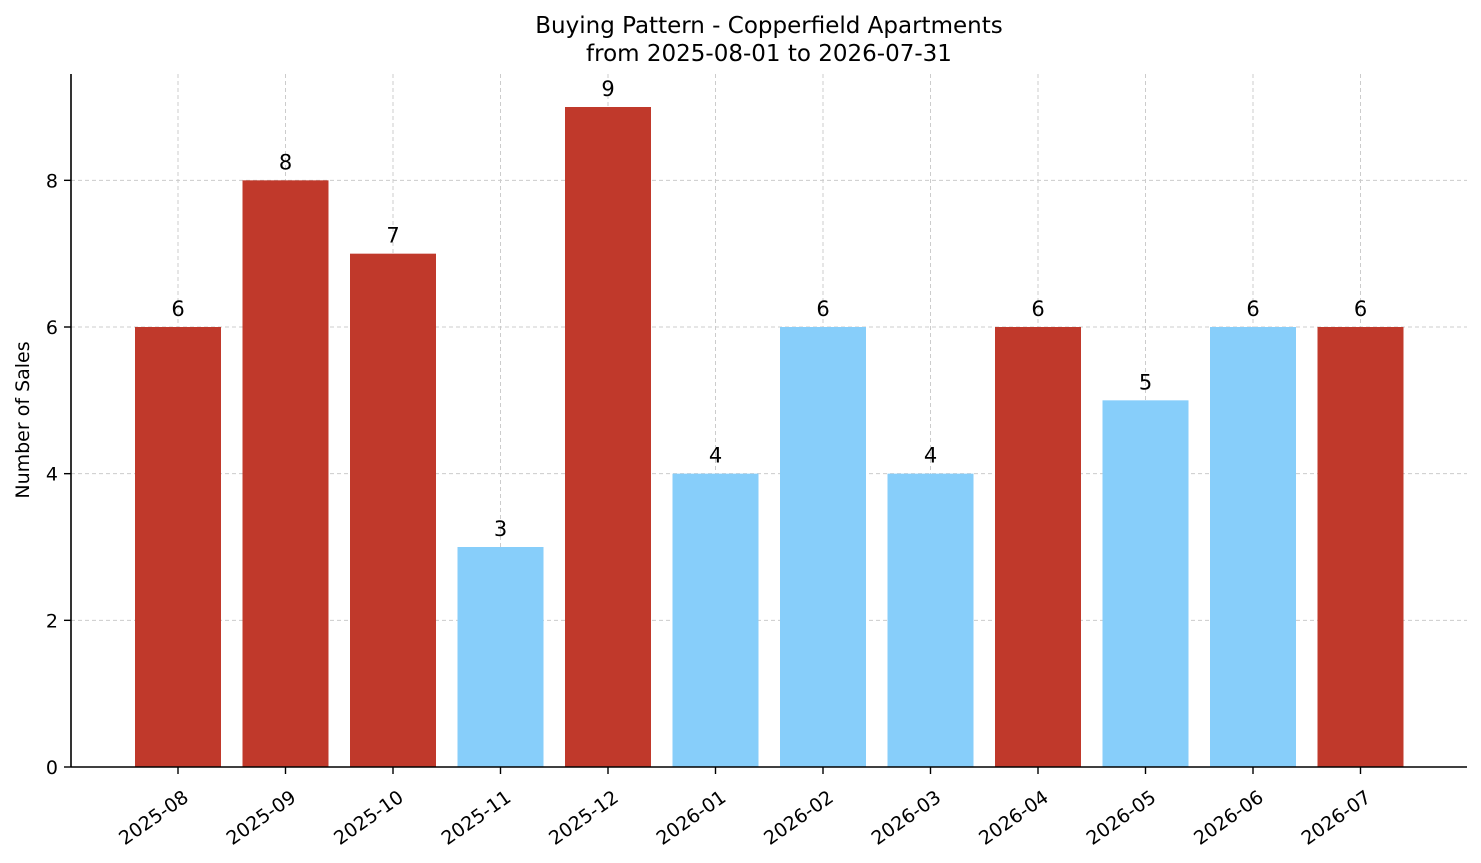  I want to click on chart-title: Buying Pattern - Copperfield Apartments, so click(768, 26).